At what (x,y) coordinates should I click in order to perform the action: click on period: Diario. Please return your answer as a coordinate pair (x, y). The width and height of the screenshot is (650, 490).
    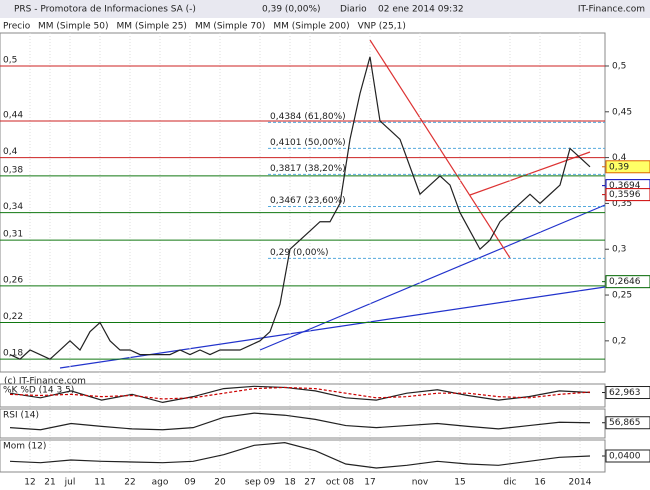
    Looking at the image, I should click on (353, 10).